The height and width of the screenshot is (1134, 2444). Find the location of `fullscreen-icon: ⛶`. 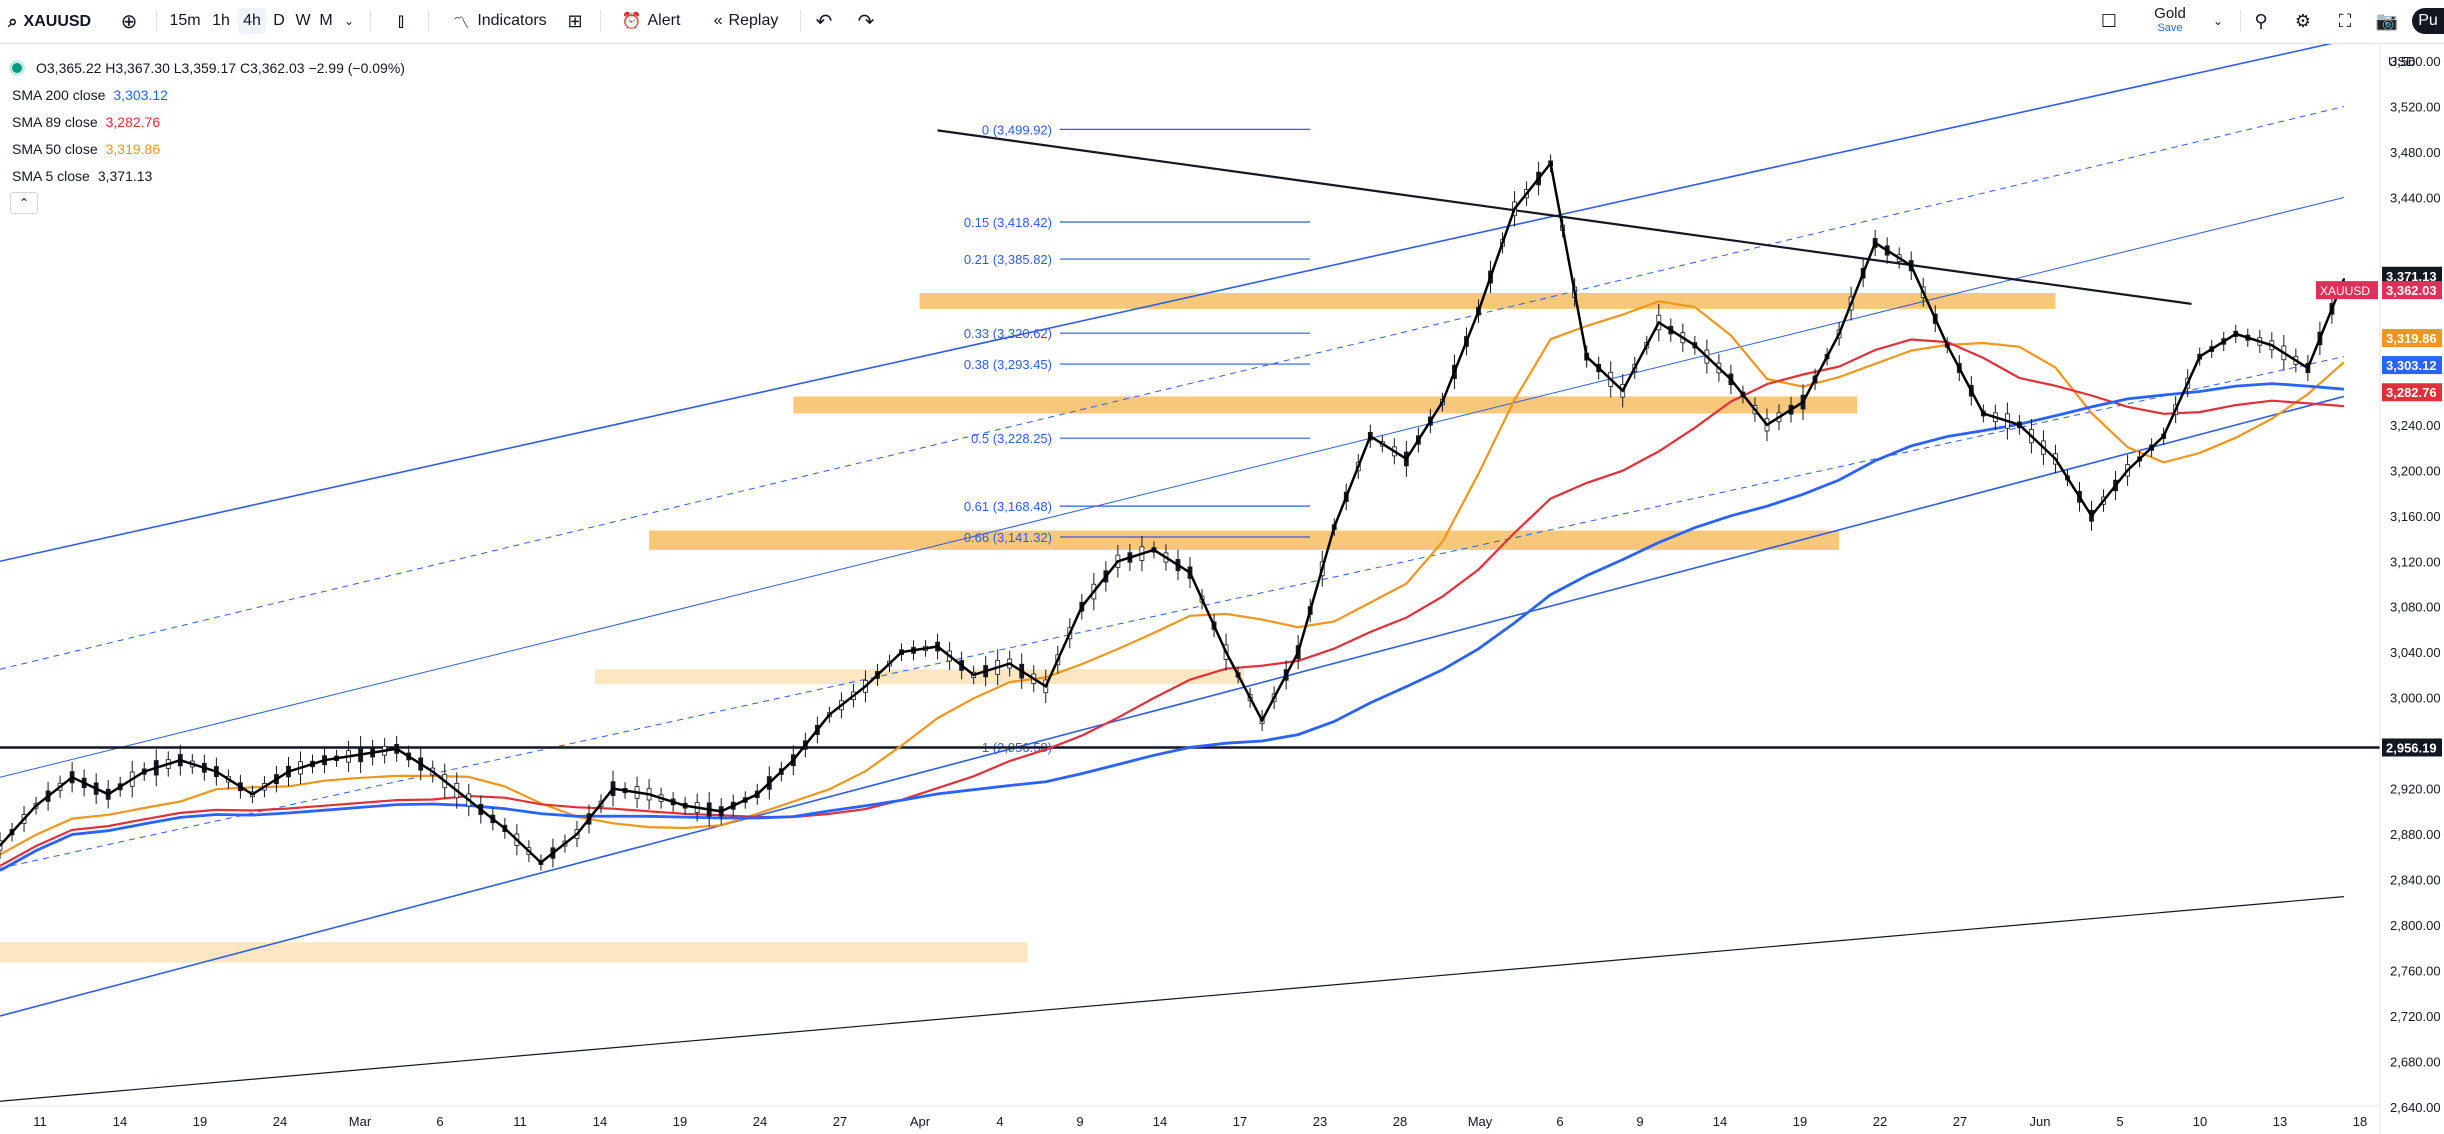

fullscreen-icon: ⛶ is located at coordinates (2345, 20).